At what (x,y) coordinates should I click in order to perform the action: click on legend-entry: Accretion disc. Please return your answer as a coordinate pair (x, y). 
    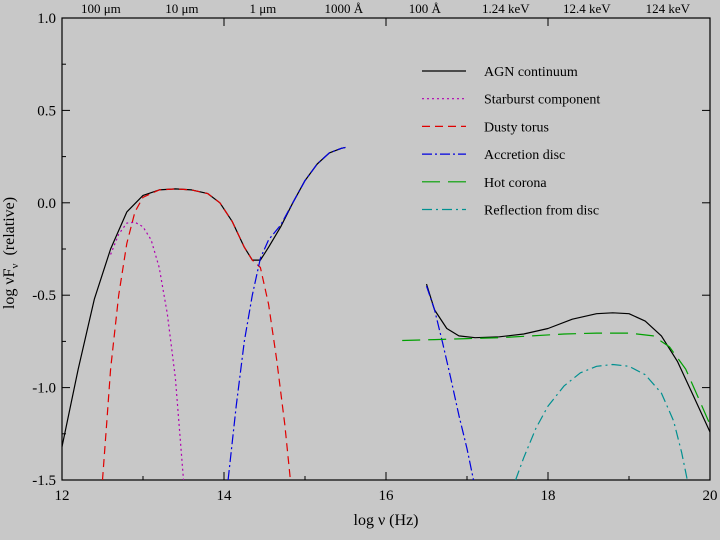
    Looking at the image, I should click on (524, 155).